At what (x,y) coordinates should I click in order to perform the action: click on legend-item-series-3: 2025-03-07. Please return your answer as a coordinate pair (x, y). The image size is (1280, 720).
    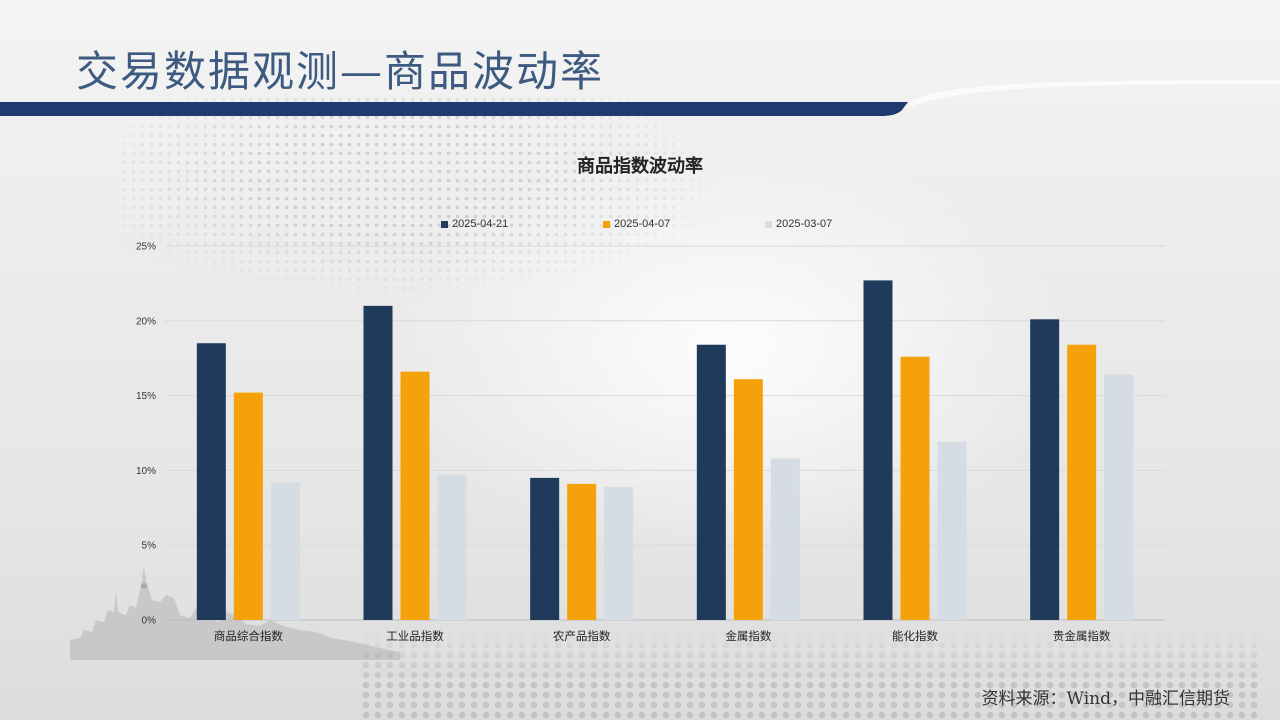
    Looking at the image, I should click on (798, 224).